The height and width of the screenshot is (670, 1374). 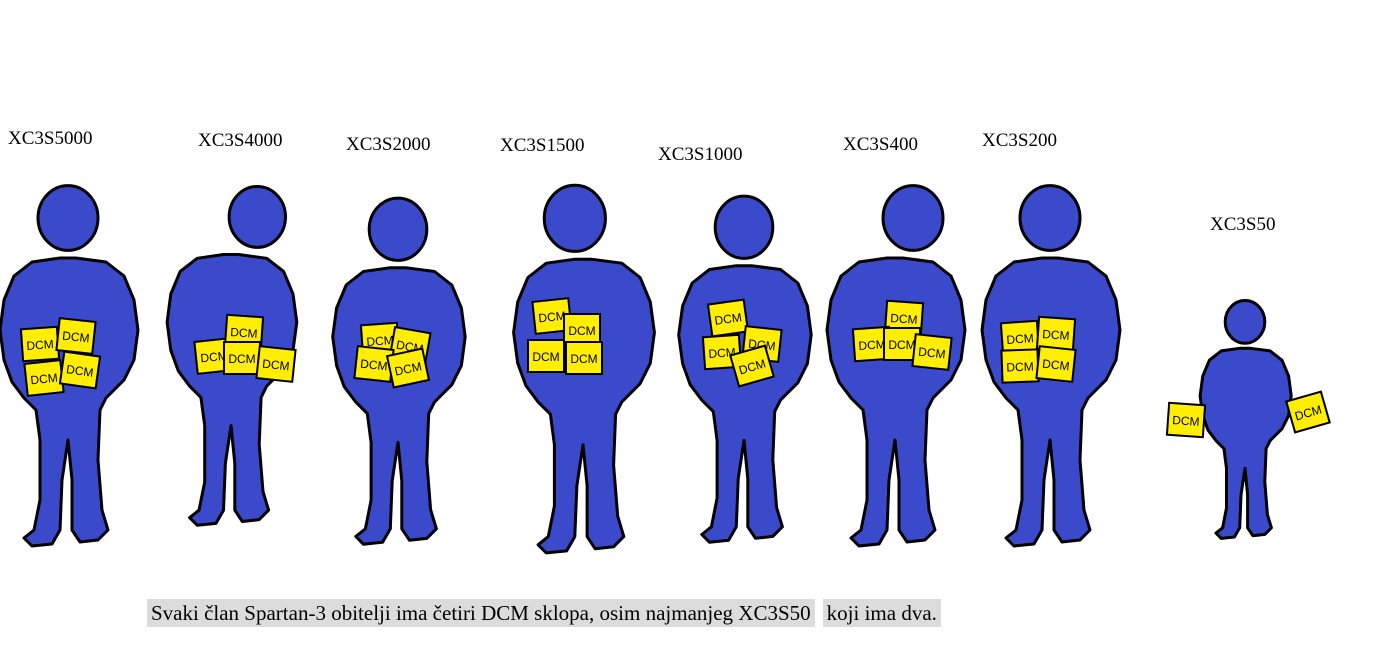 I want to click on figure-label: XC3S400, so click(x=880, y=144).